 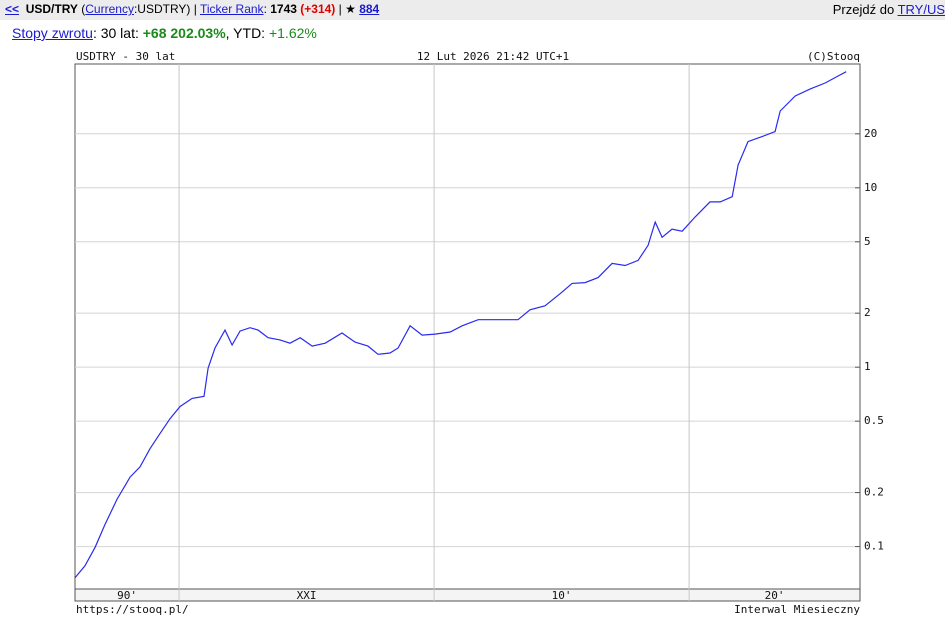 I want to click on credit: (C)Stooq, so click(x=833, y=56).